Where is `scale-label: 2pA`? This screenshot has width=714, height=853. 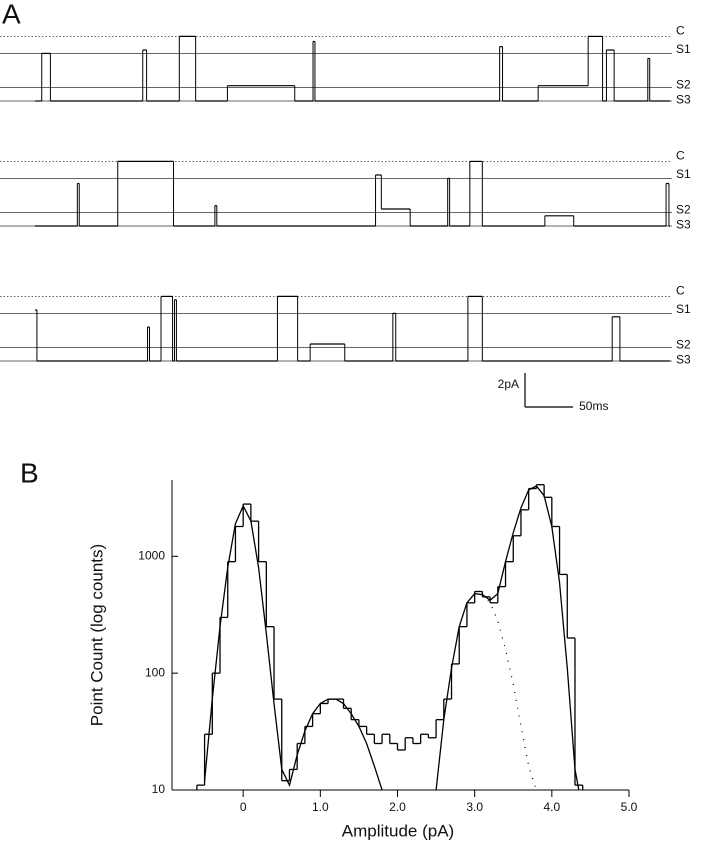
scale-label: 2pA is located at coordinates (508, 384).